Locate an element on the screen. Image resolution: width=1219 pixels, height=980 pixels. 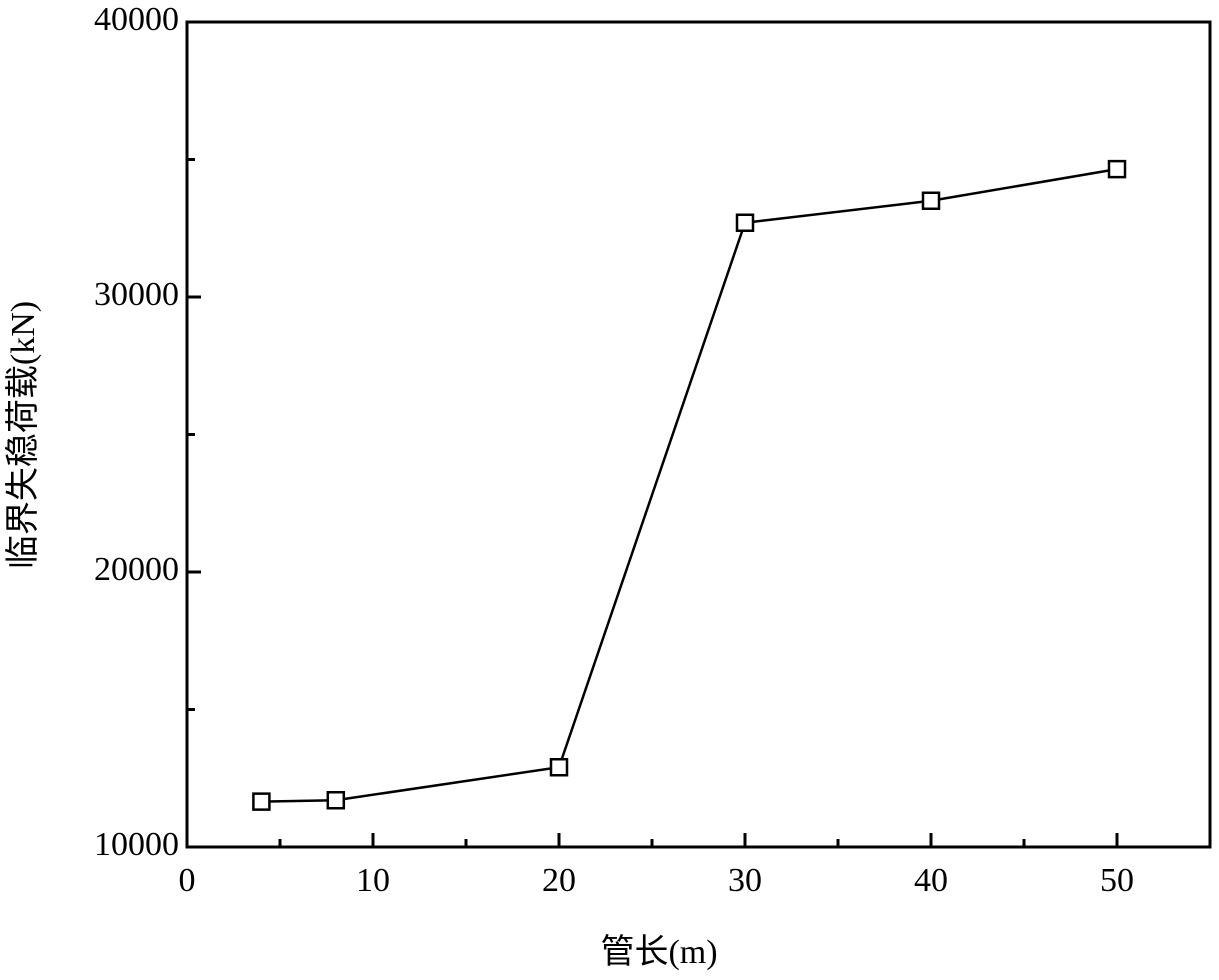
y-tick-label: 40000 is located at coordinates (136, 19).